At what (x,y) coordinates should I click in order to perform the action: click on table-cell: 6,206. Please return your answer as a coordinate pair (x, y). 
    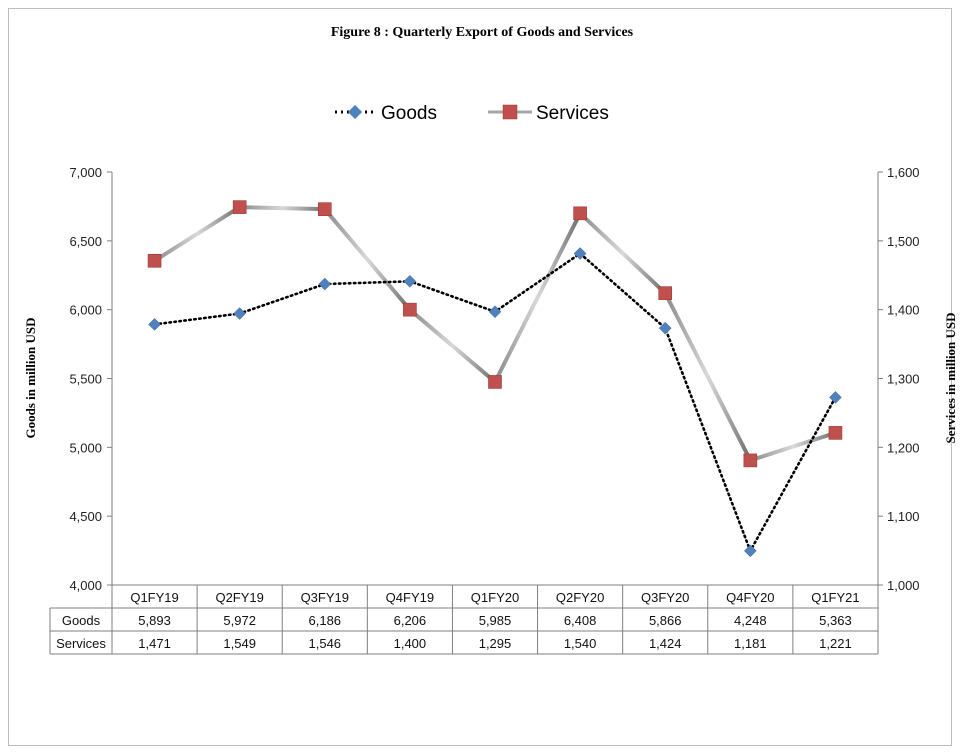
    Looking at the image, I should click on (410, 620).